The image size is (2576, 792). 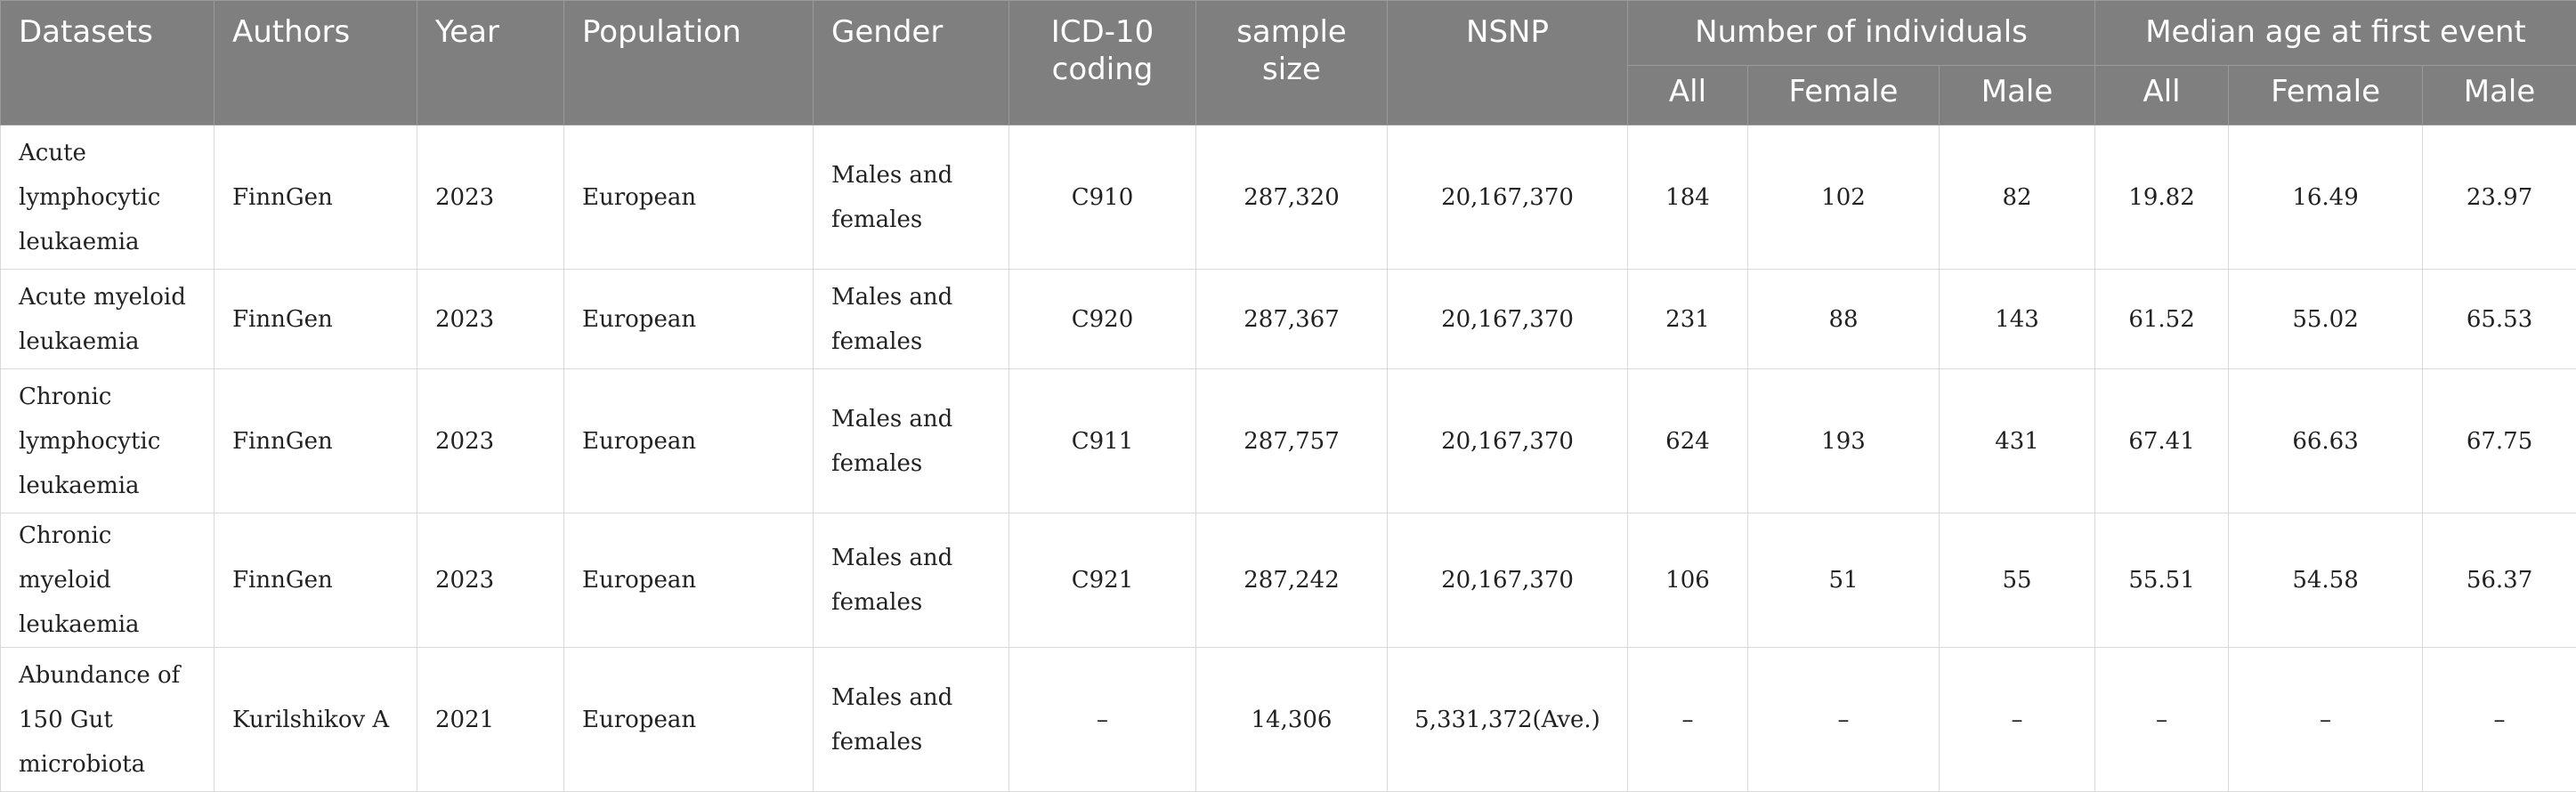 I want to click on cell-age-female: 54.58, so click(x=2326, y=580).